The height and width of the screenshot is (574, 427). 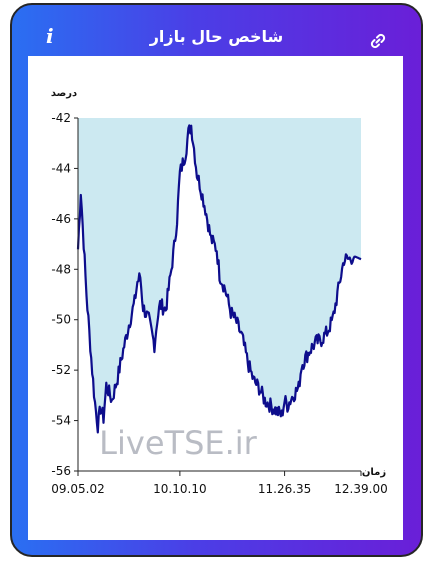 I want to click on y-tick-label: -52, so click(x=61, y=370).